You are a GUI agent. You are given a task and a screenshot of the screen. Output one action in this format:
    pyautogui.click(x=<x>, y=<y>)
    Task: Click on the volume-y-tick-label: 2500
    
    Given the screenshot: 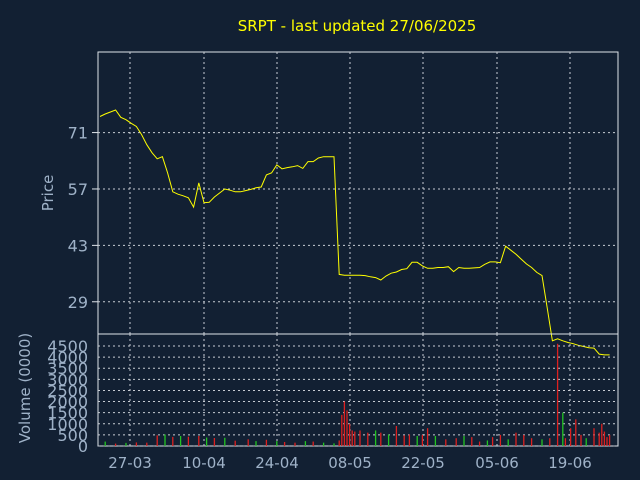 What is the action you would take?
    pyautogui.click(x=67, y=390)
    